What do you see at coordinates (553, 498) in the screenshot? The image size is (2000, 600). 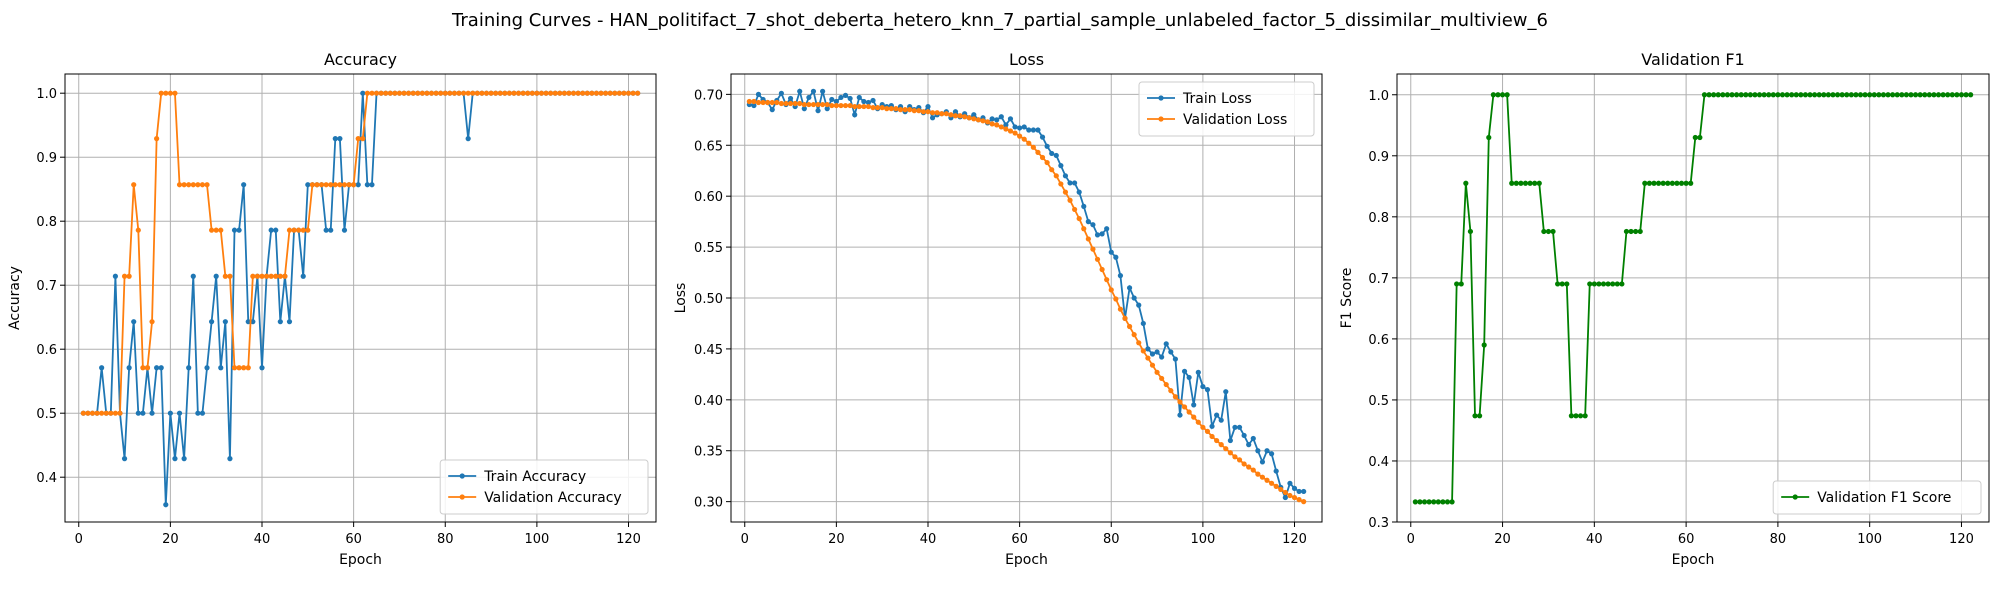 I see `legend-label: Validation Accuracy` at bounding box center [553, 498].